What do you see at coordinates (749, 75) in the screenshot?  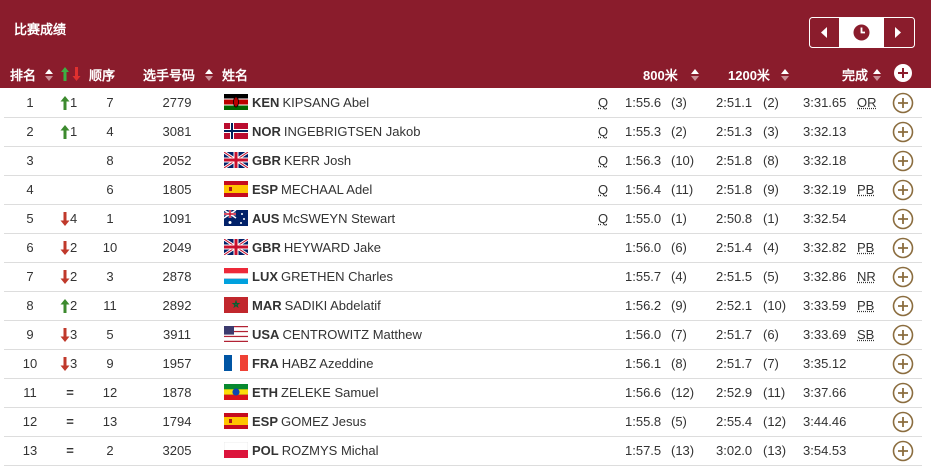 I see `column-header: 1200米` at bounding box center [749, 75].